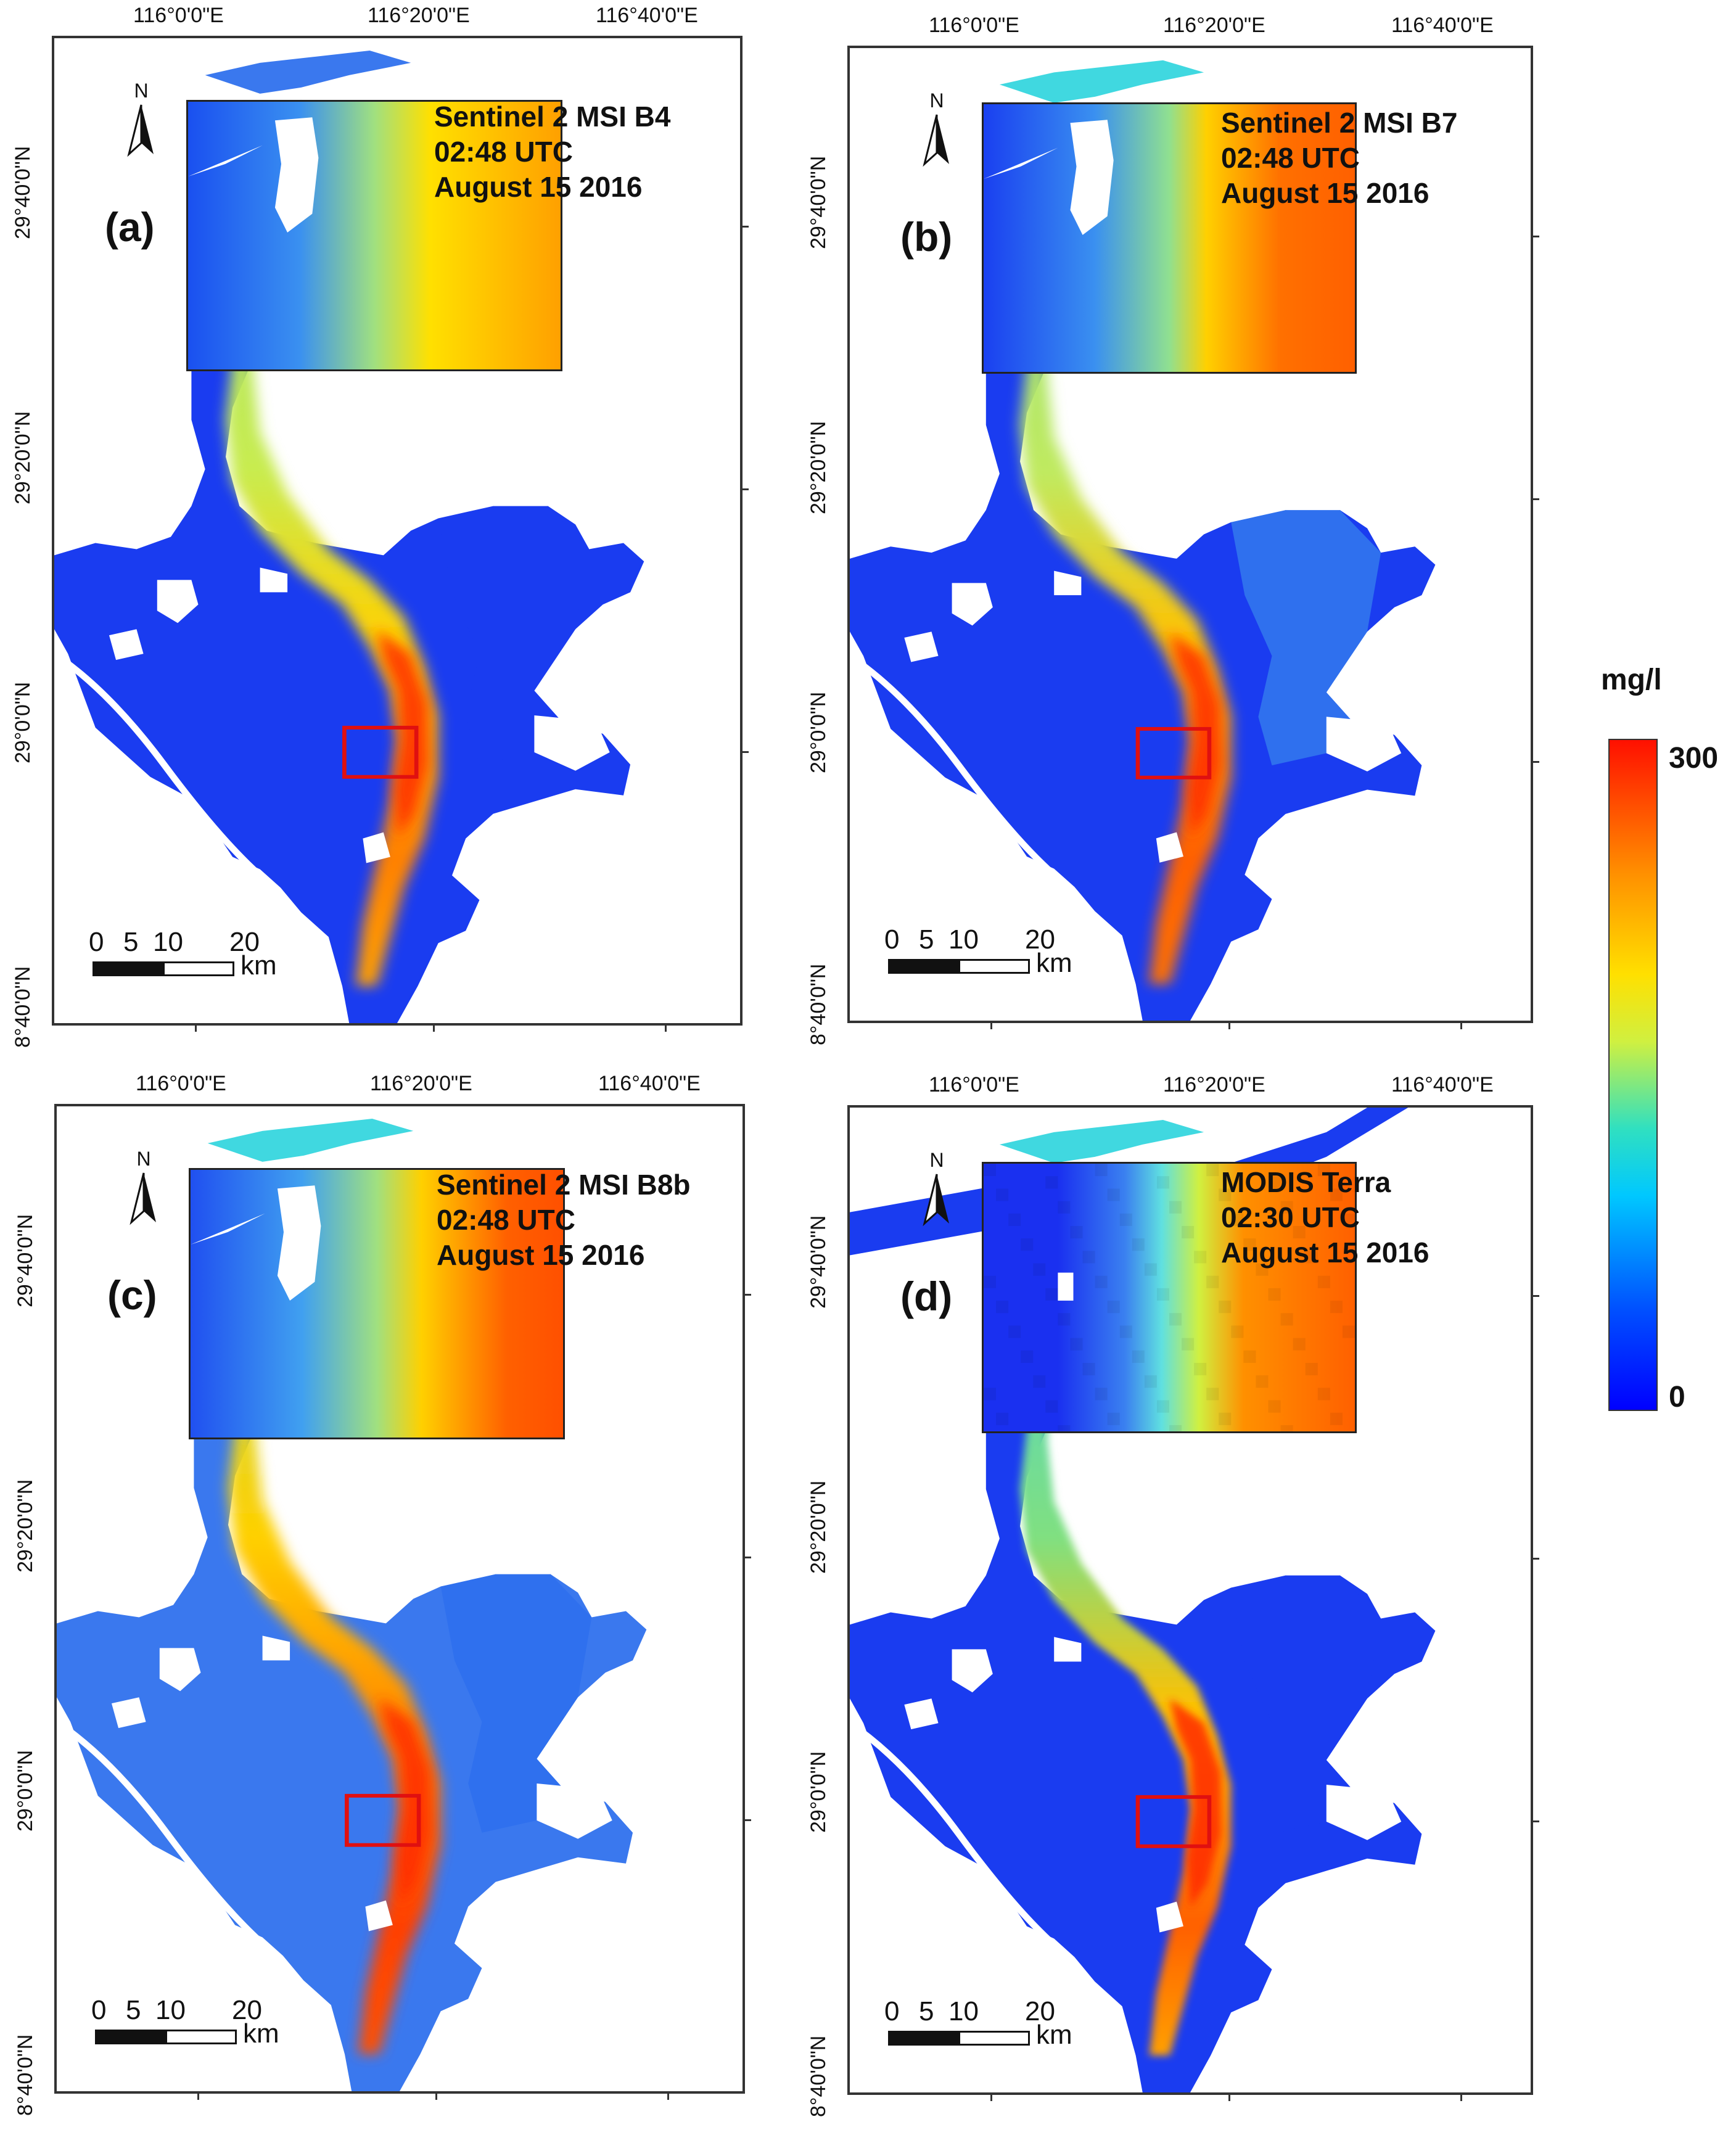 Image resolution: width=1736 pixels, height=2135 pixels. Describe the element at coordinates (1694, 758) in the screenshot. I see `colorbar-max-label: 300` at that location.